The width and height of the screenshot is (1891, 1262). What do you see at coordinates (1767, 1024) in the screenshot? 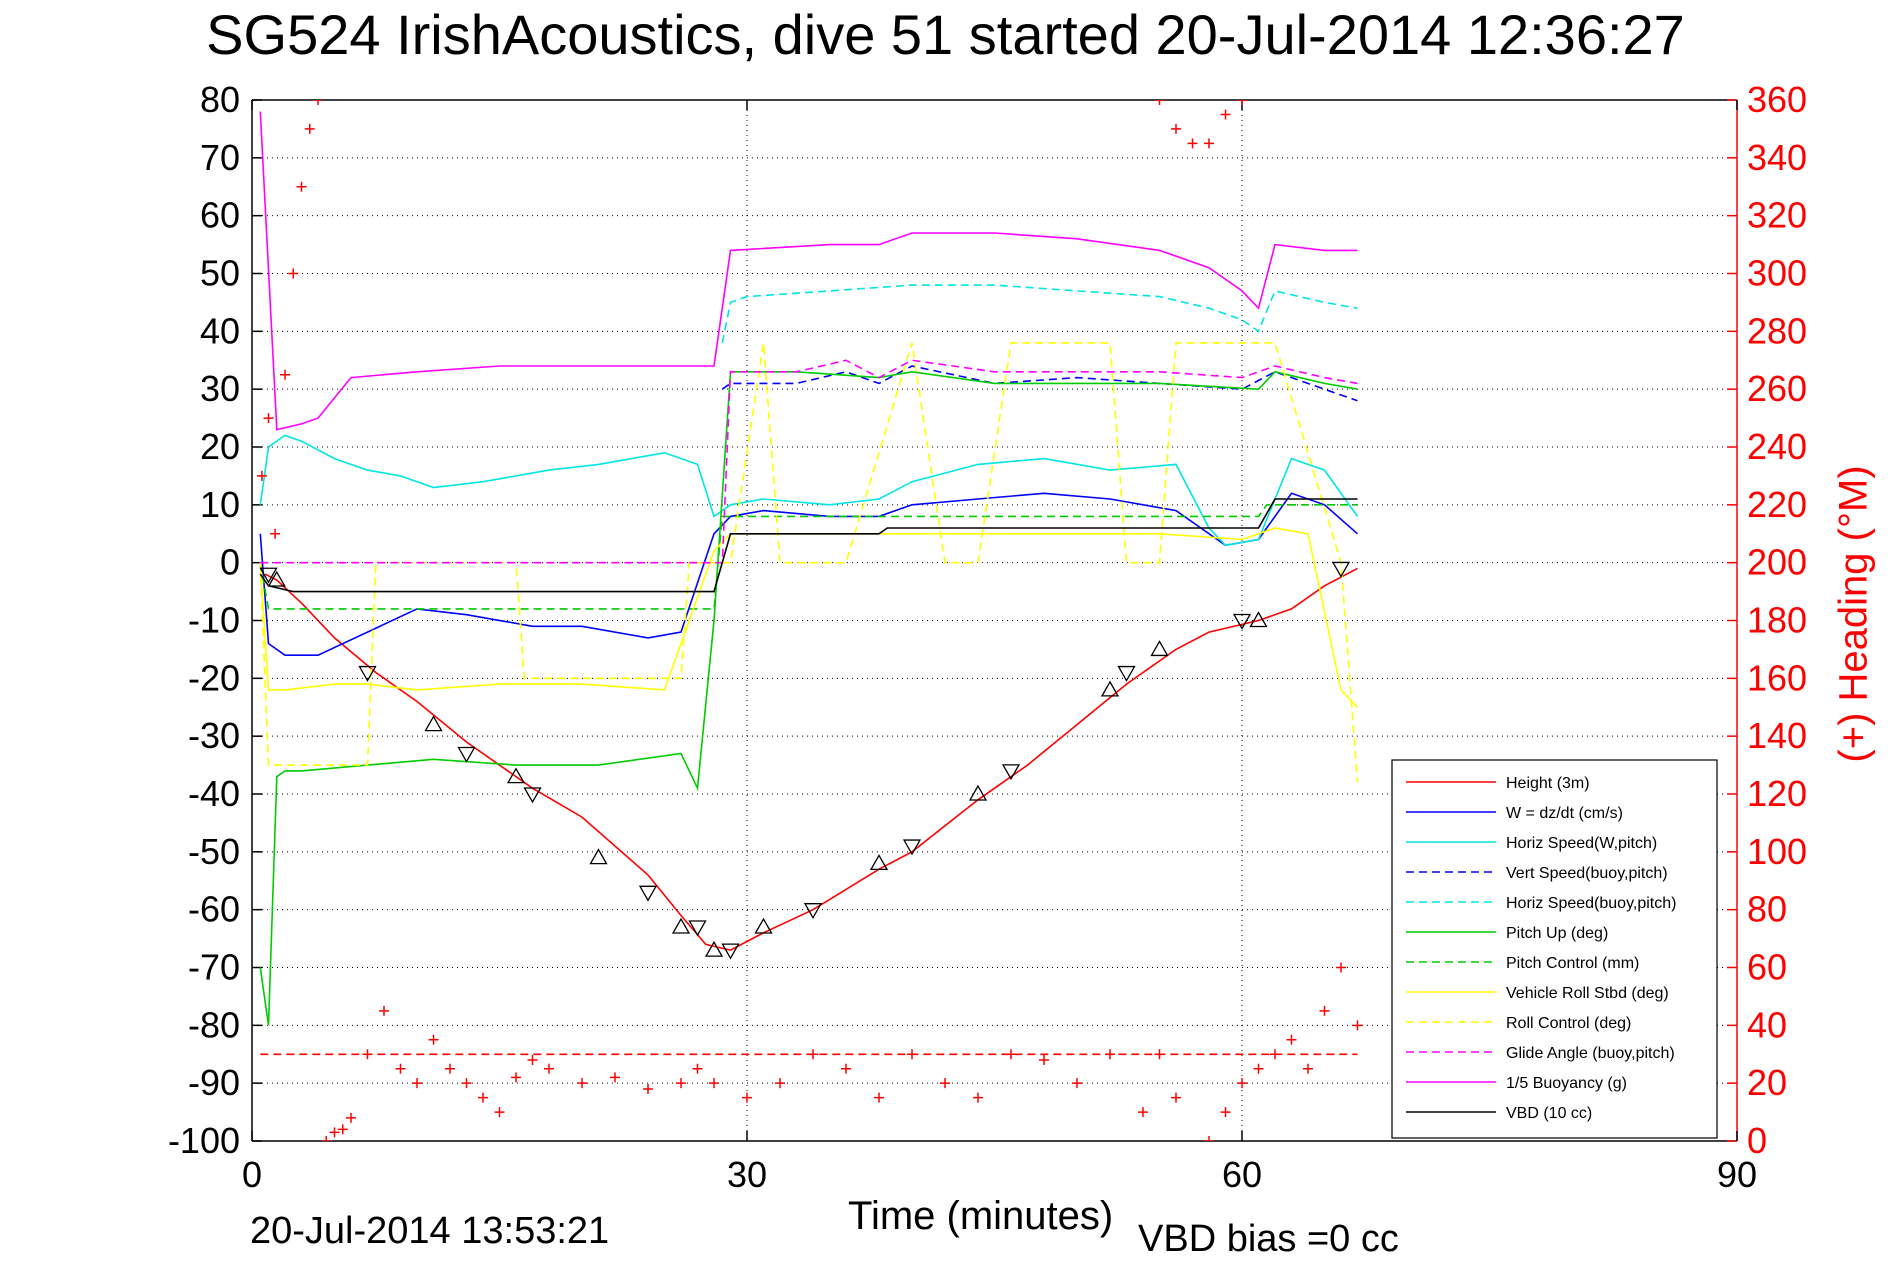
I see `y-right-tick-label: 40` at bounding box center [1767, 1024].